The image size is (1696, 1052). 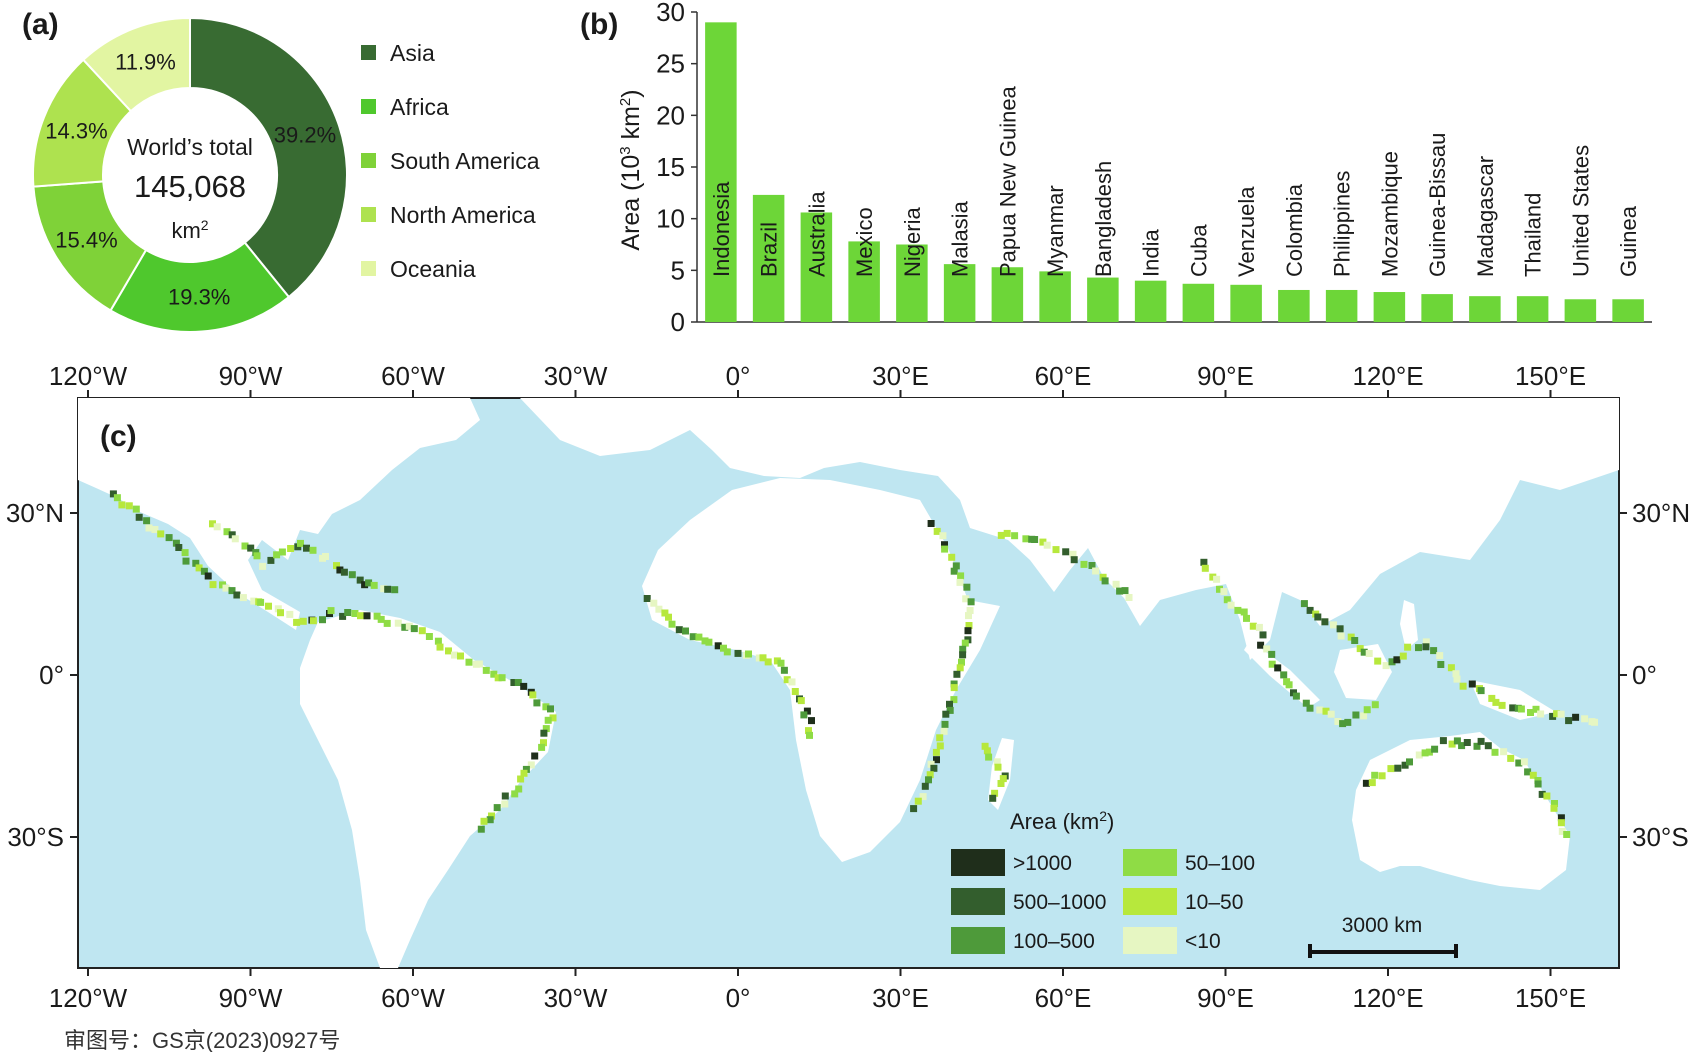 What do you see at coordinates (738, 998) in the screenshot?
I see `map-lon-tick-label: 0°` at bounding box center [738, 998].